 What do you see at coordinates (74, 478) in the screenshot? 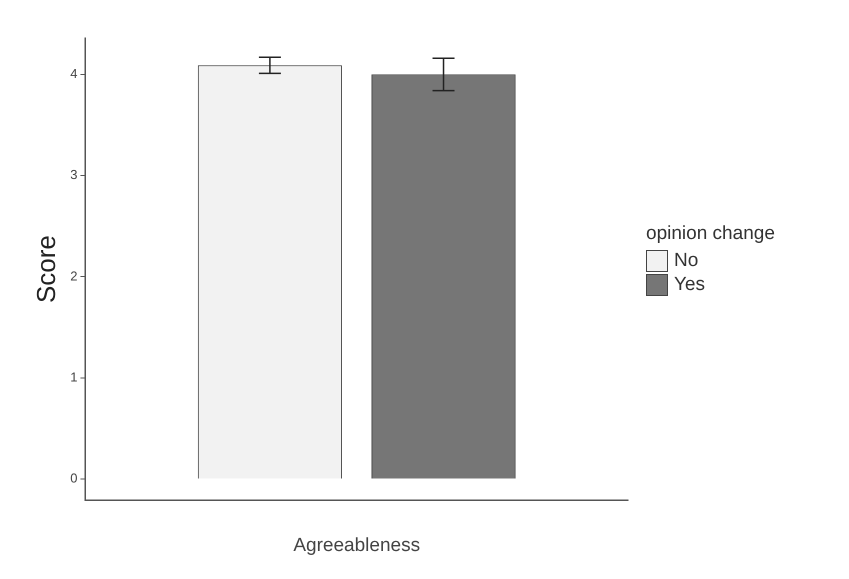
I see `y-tick-label: 0` at bounding box center [74, 478].